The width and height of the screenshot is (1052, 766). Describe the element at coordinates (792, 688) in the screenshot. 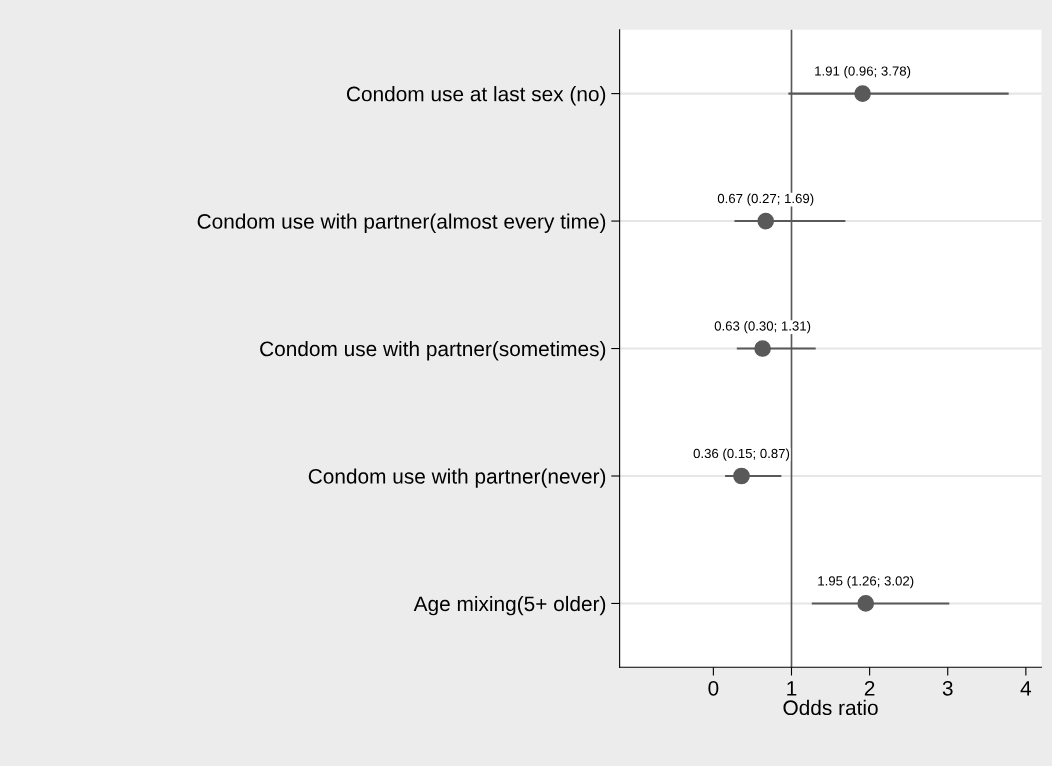

I see `x-tick-label: 1` at that location.